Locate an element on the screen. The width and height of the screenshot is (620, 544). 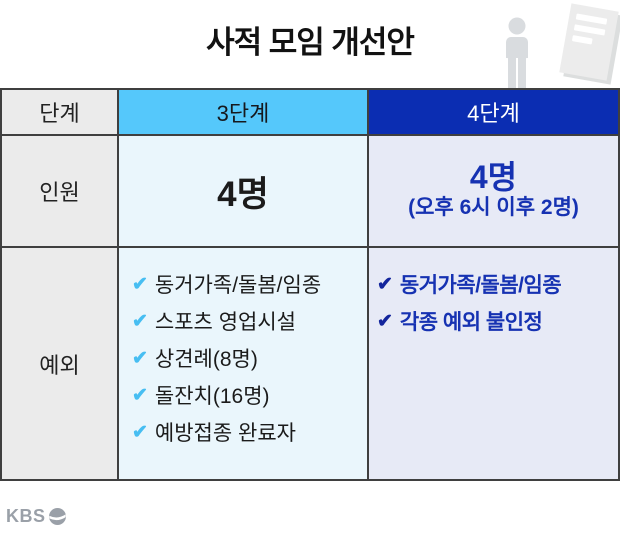
list-item: ✔ 각종 예외 불인정 is located at coordinates (460, 323).